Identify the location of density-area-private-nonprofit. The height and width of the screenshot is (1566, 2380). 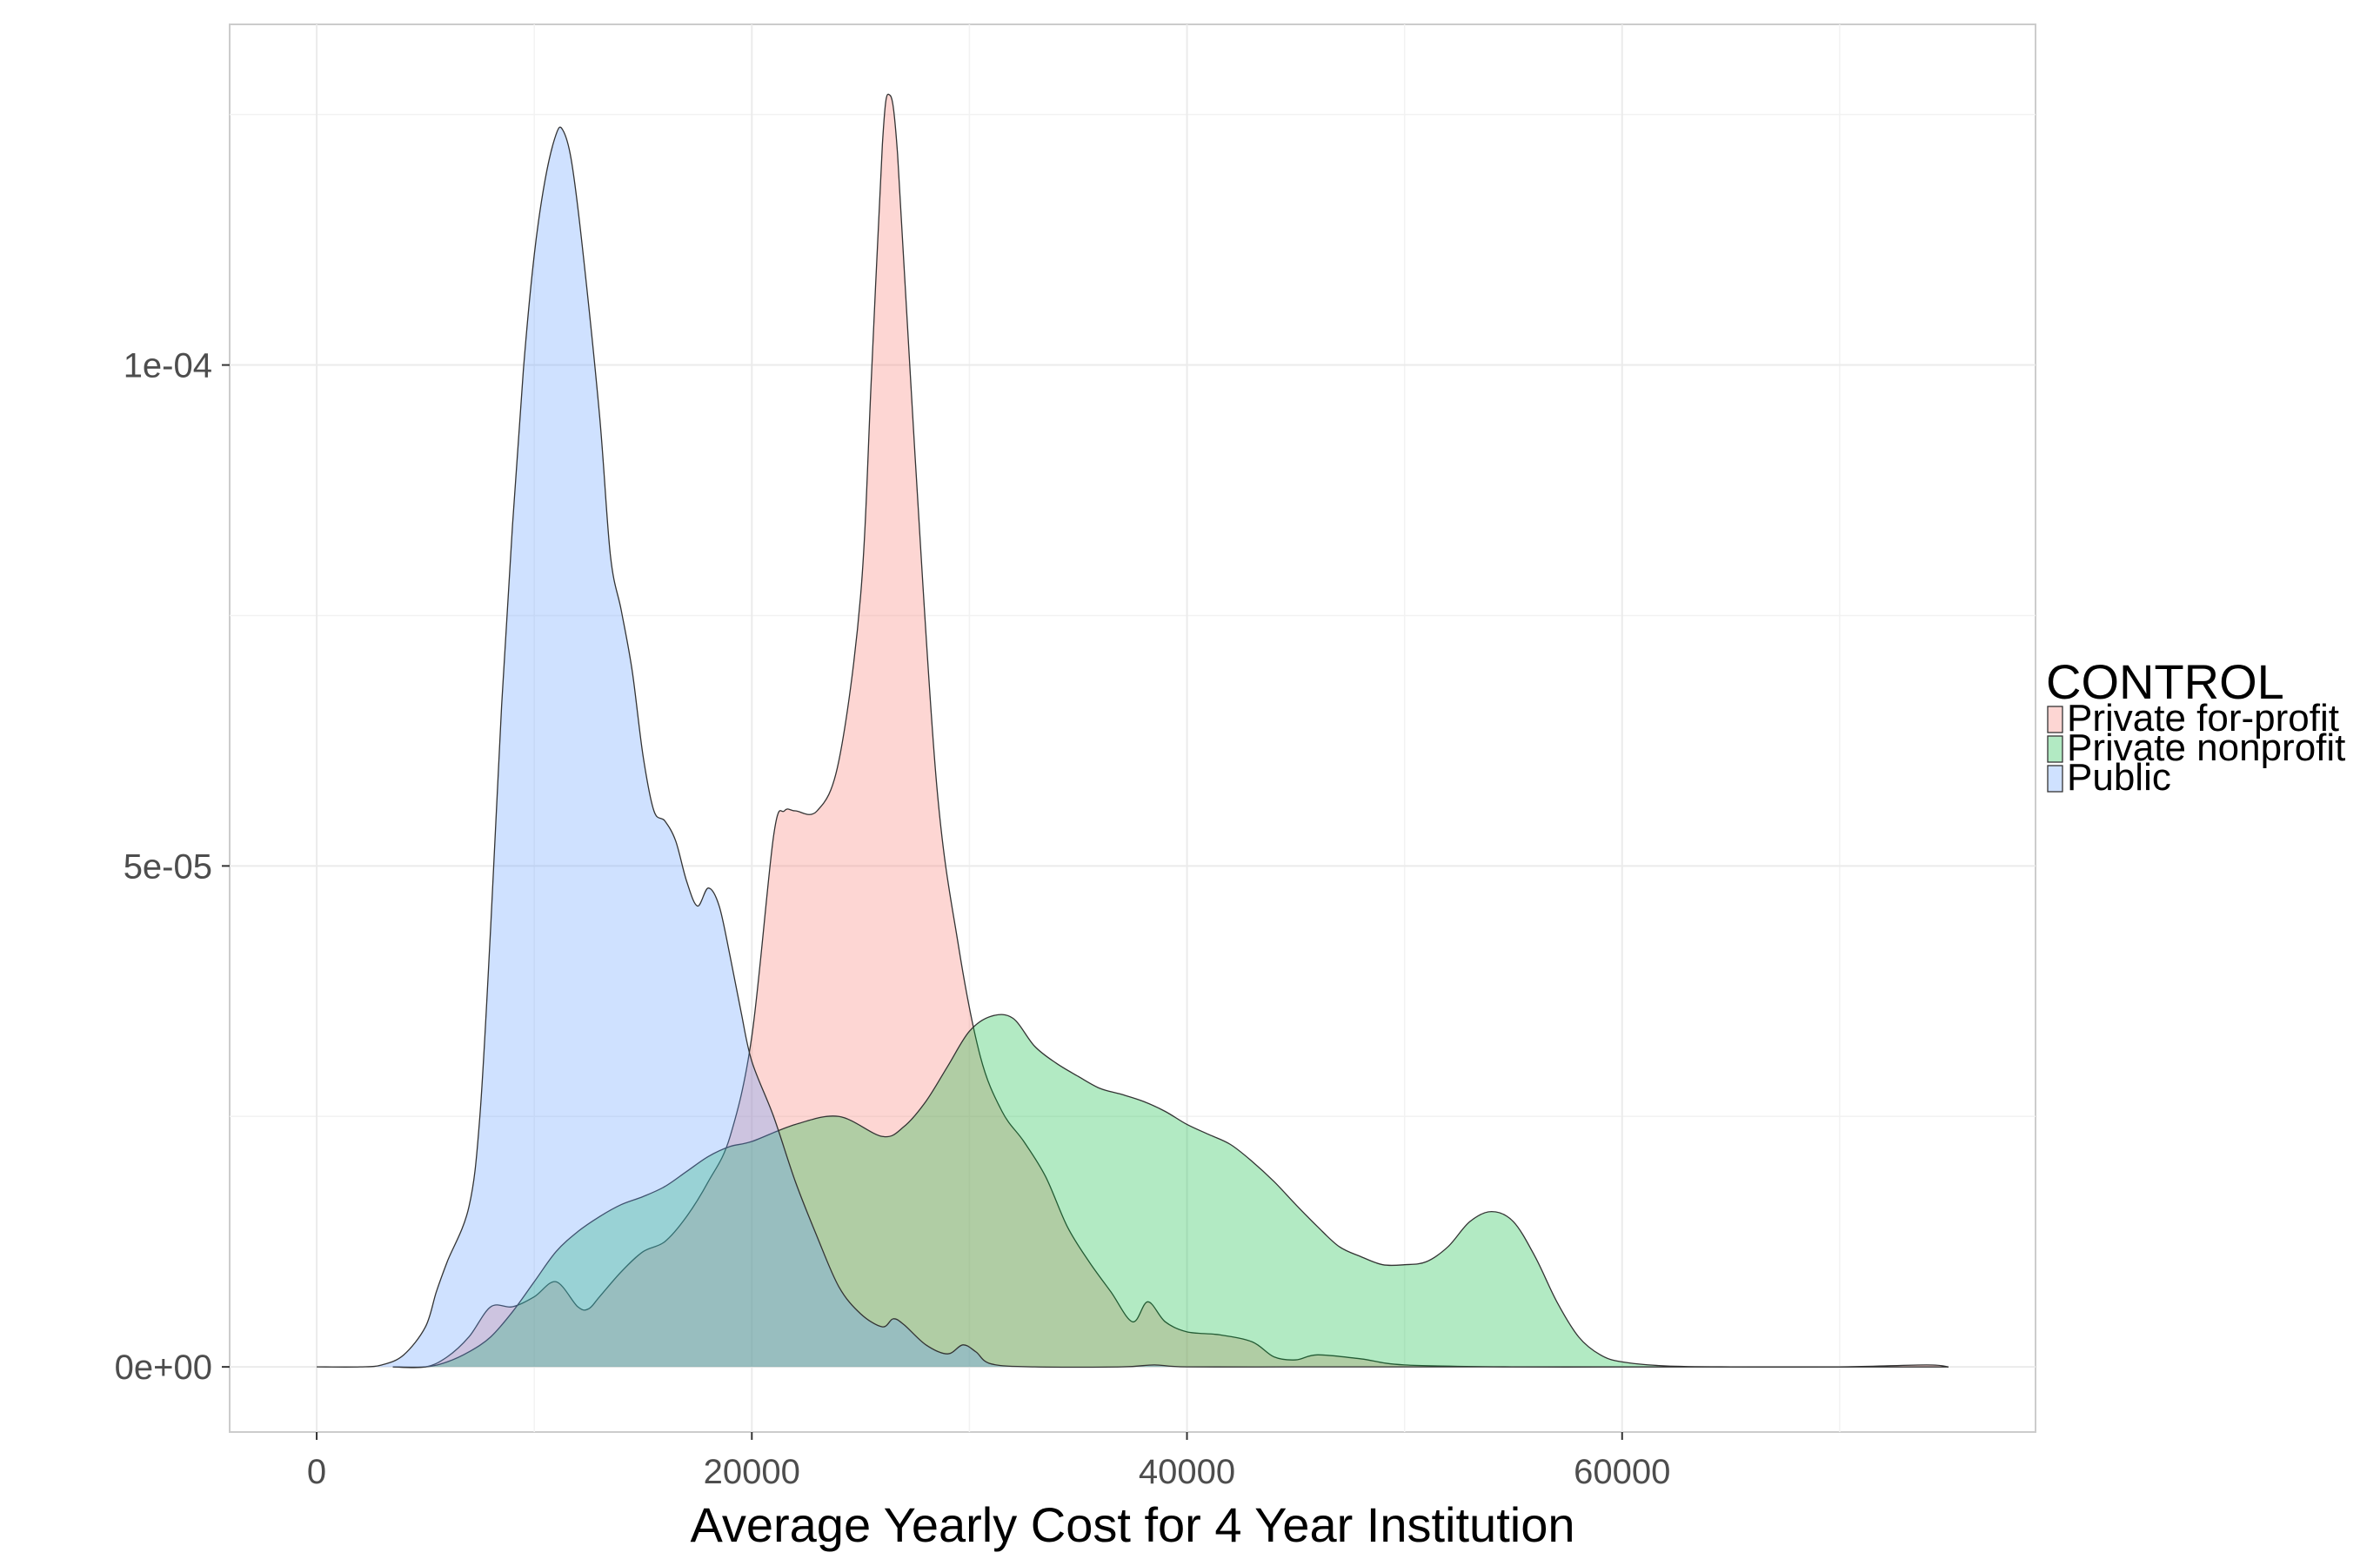
(1170, 1191).